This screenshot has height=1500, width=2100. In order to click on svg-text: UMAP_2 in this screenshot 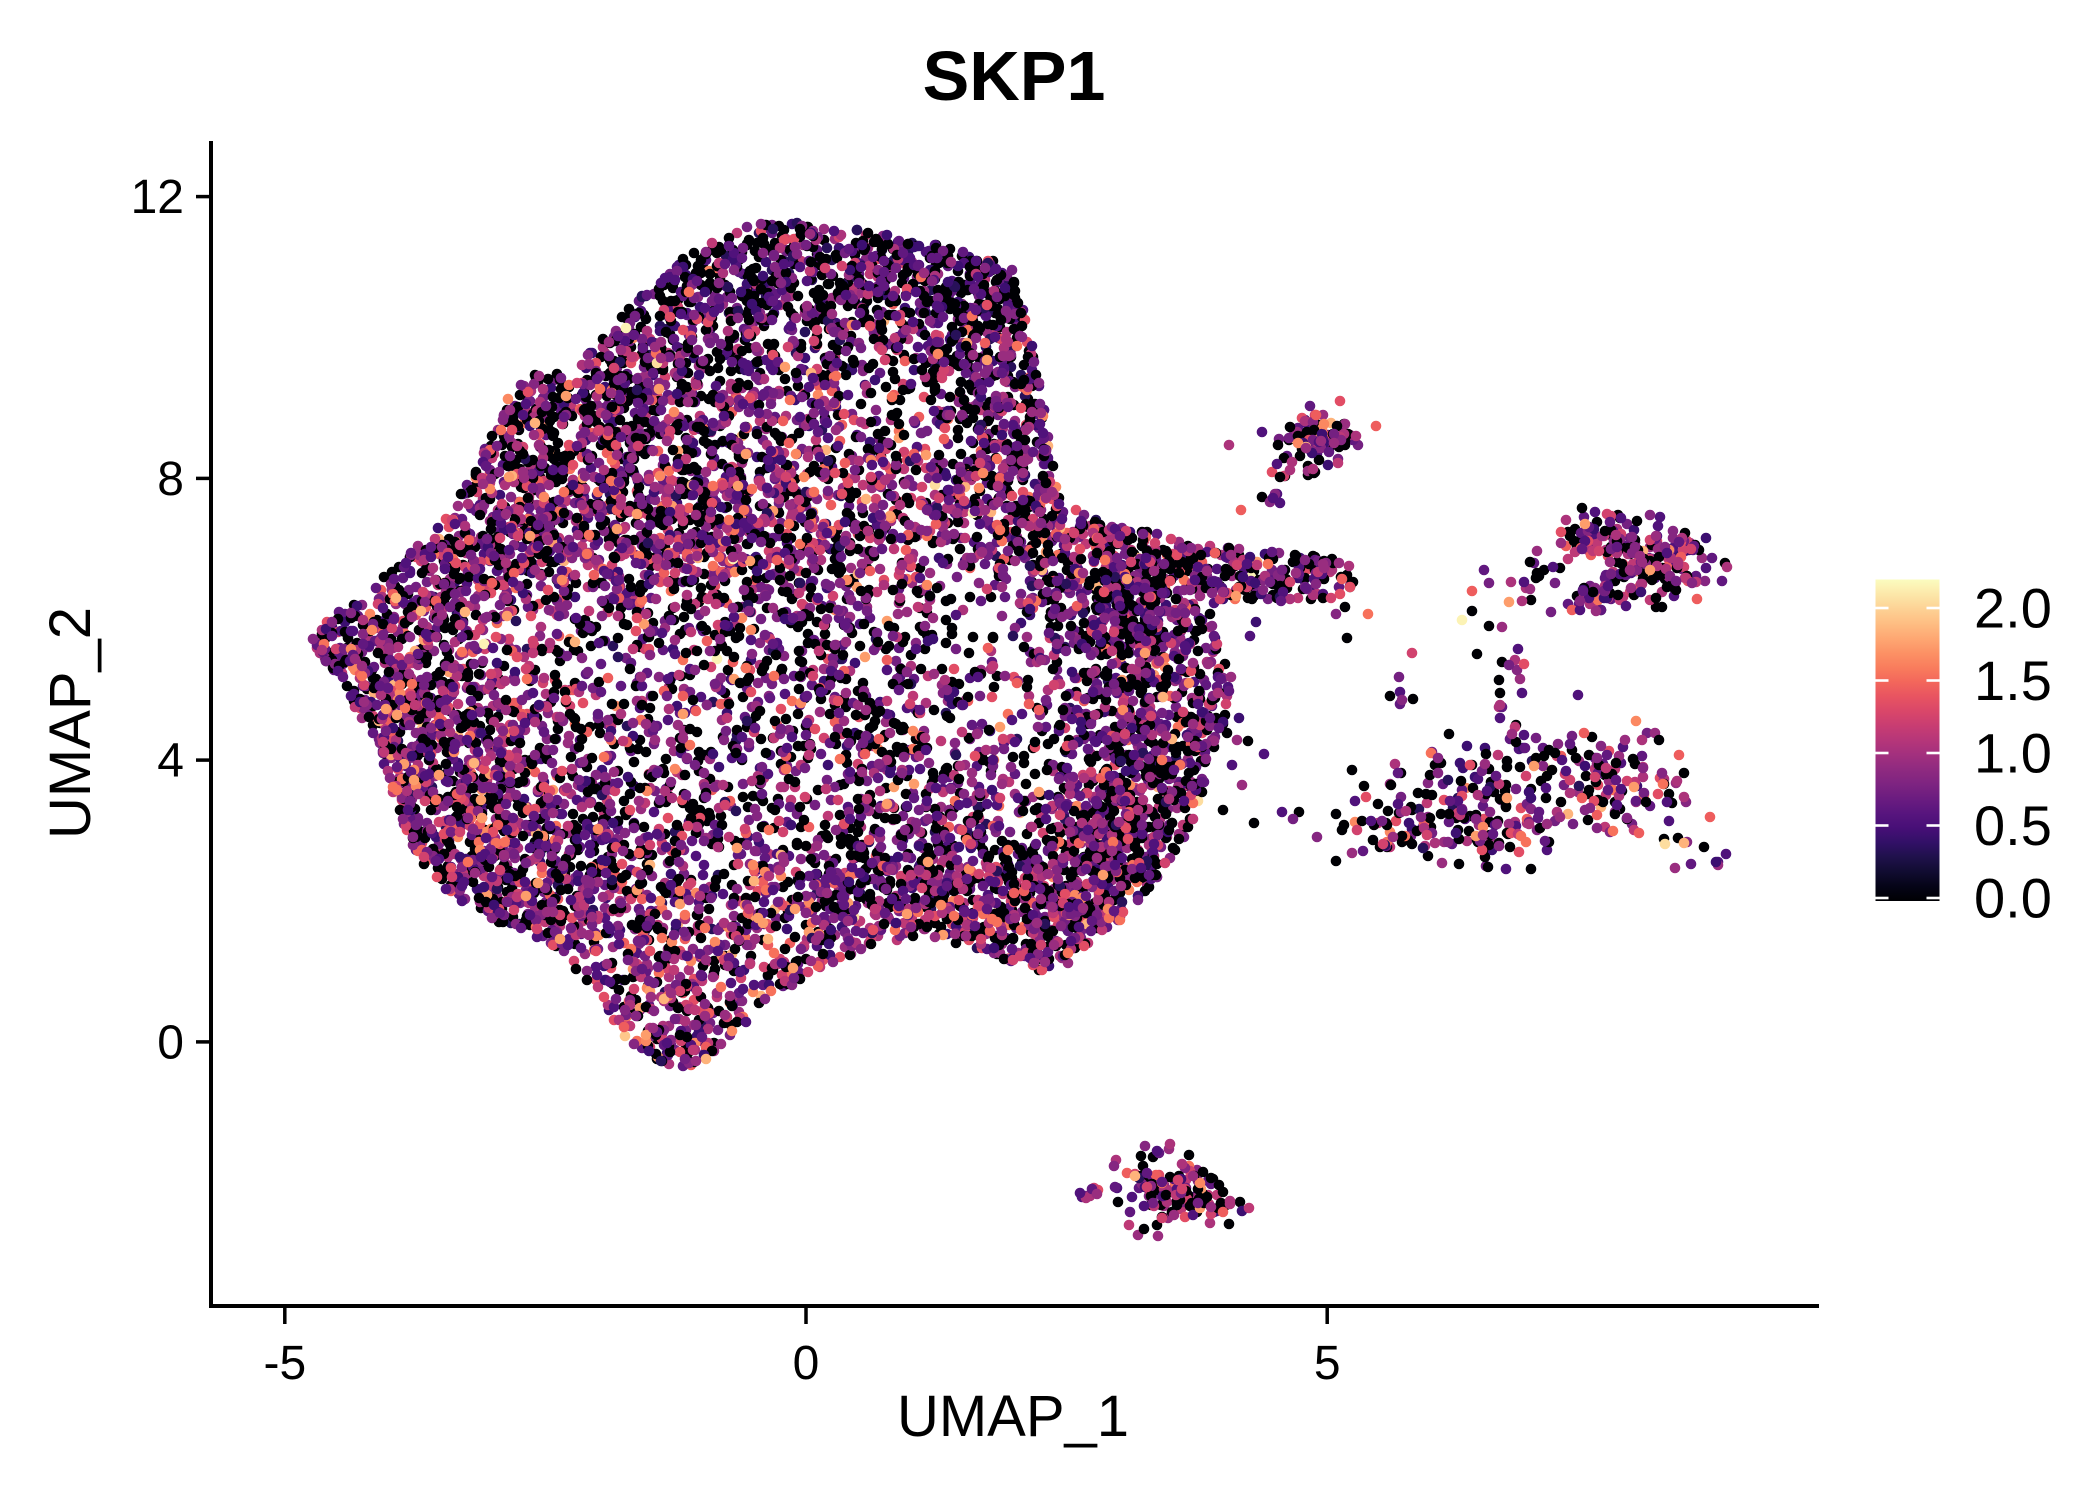, I will do `click(70, 723)`.